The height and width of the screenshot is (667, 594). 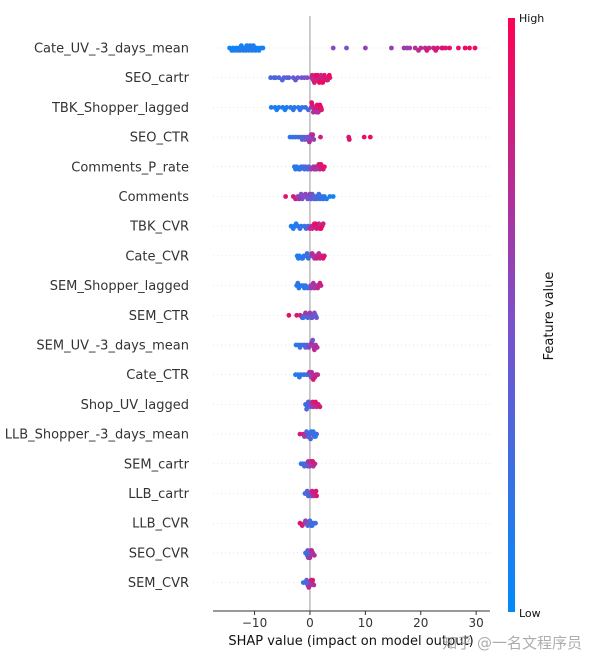 What do you see at coordinates (511, 315) in the screenshot?
I see `colorbar-gradient` at bounding box center [511, 315].